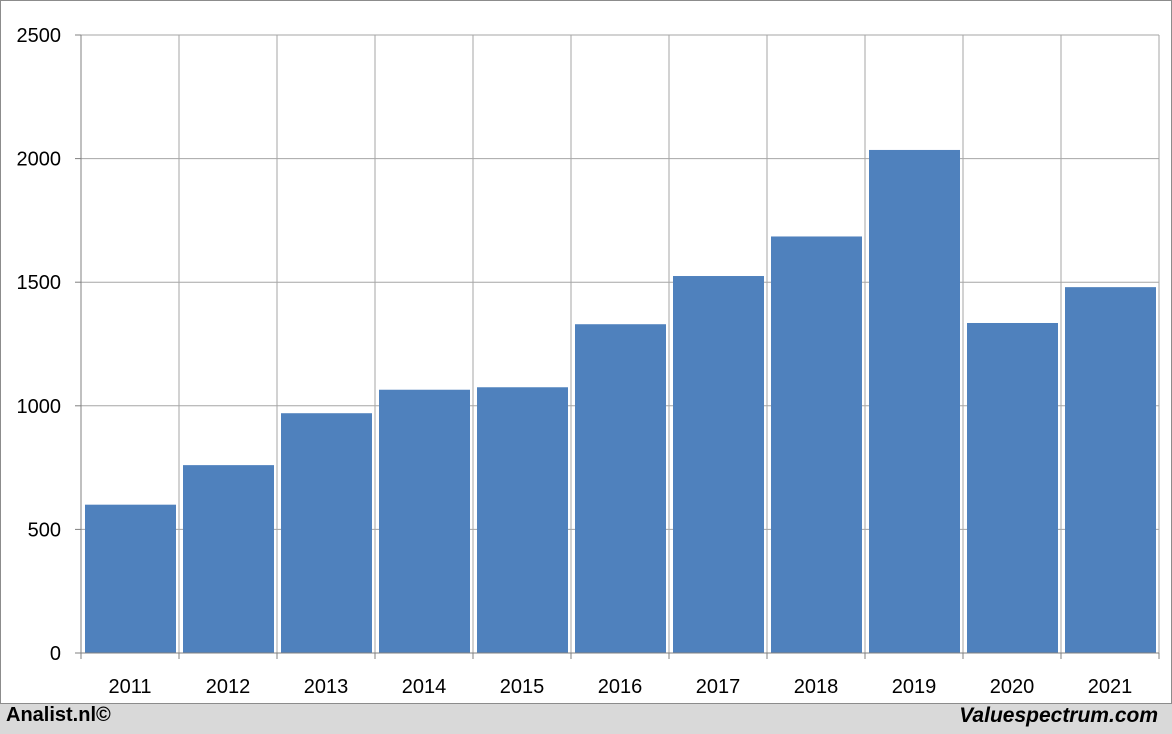 The height and width of the screenshot is (734, 1172). I want to click on x-tick-label: 2017, so click(718, 687).